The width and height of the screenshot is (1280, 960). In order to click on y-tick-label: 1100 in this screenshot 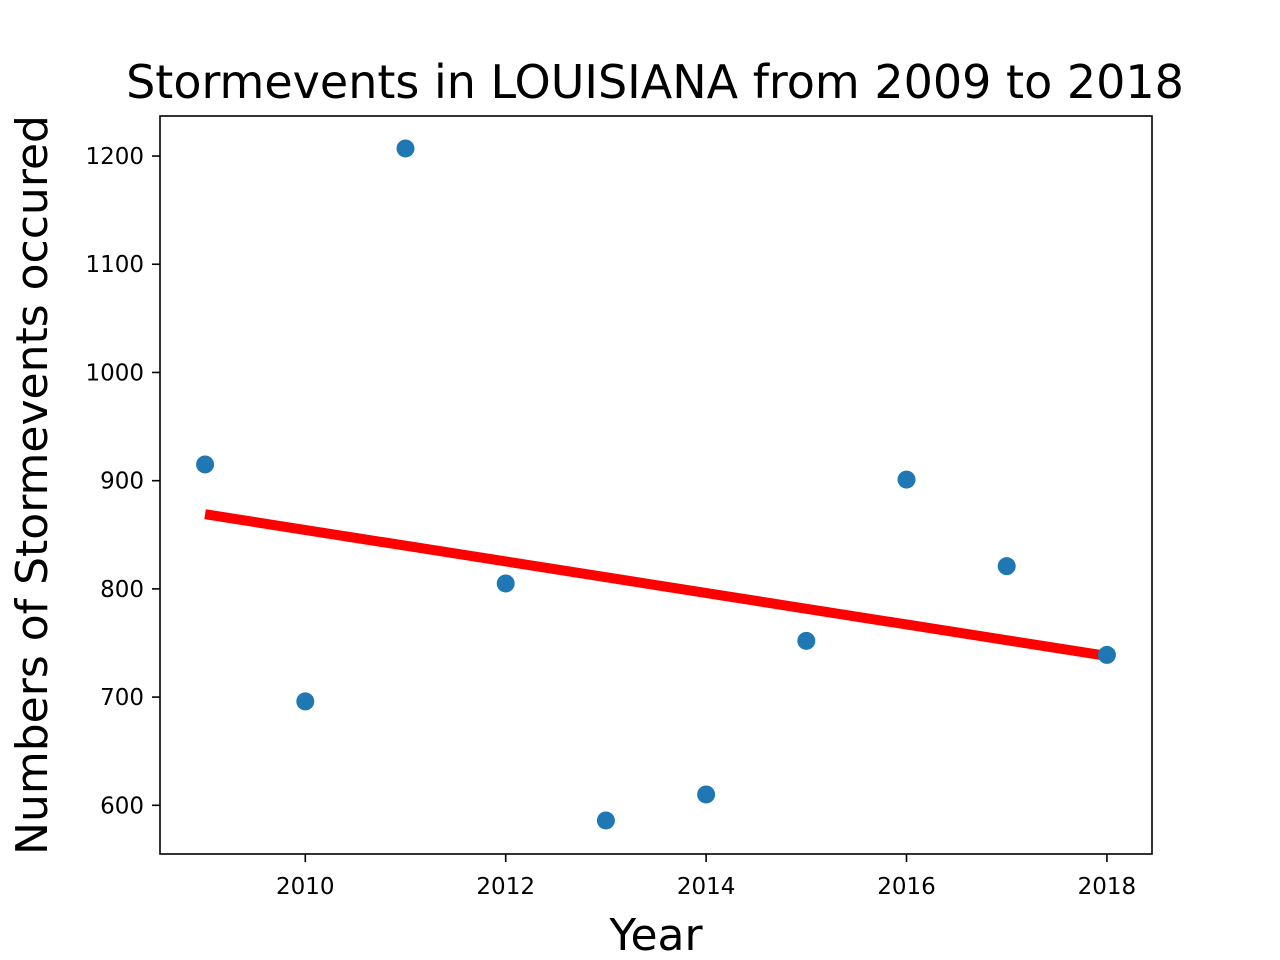, I will do `click(114, 265)`.